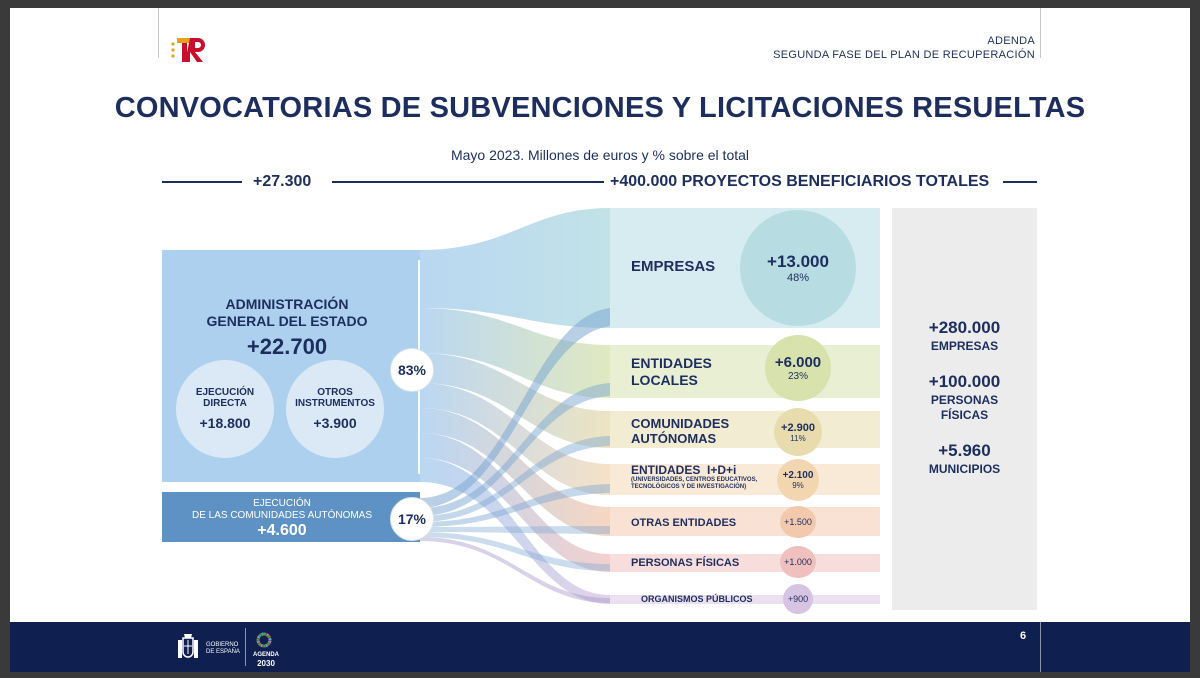 This screenshot has height=678, width=1200. What do you see at coordinates (800, 181) in the screenshot?
I see `top-right-total: +400.000 PROYECTOS BENEFICIARIOS TOTALES` at bounding box center [800, 181].